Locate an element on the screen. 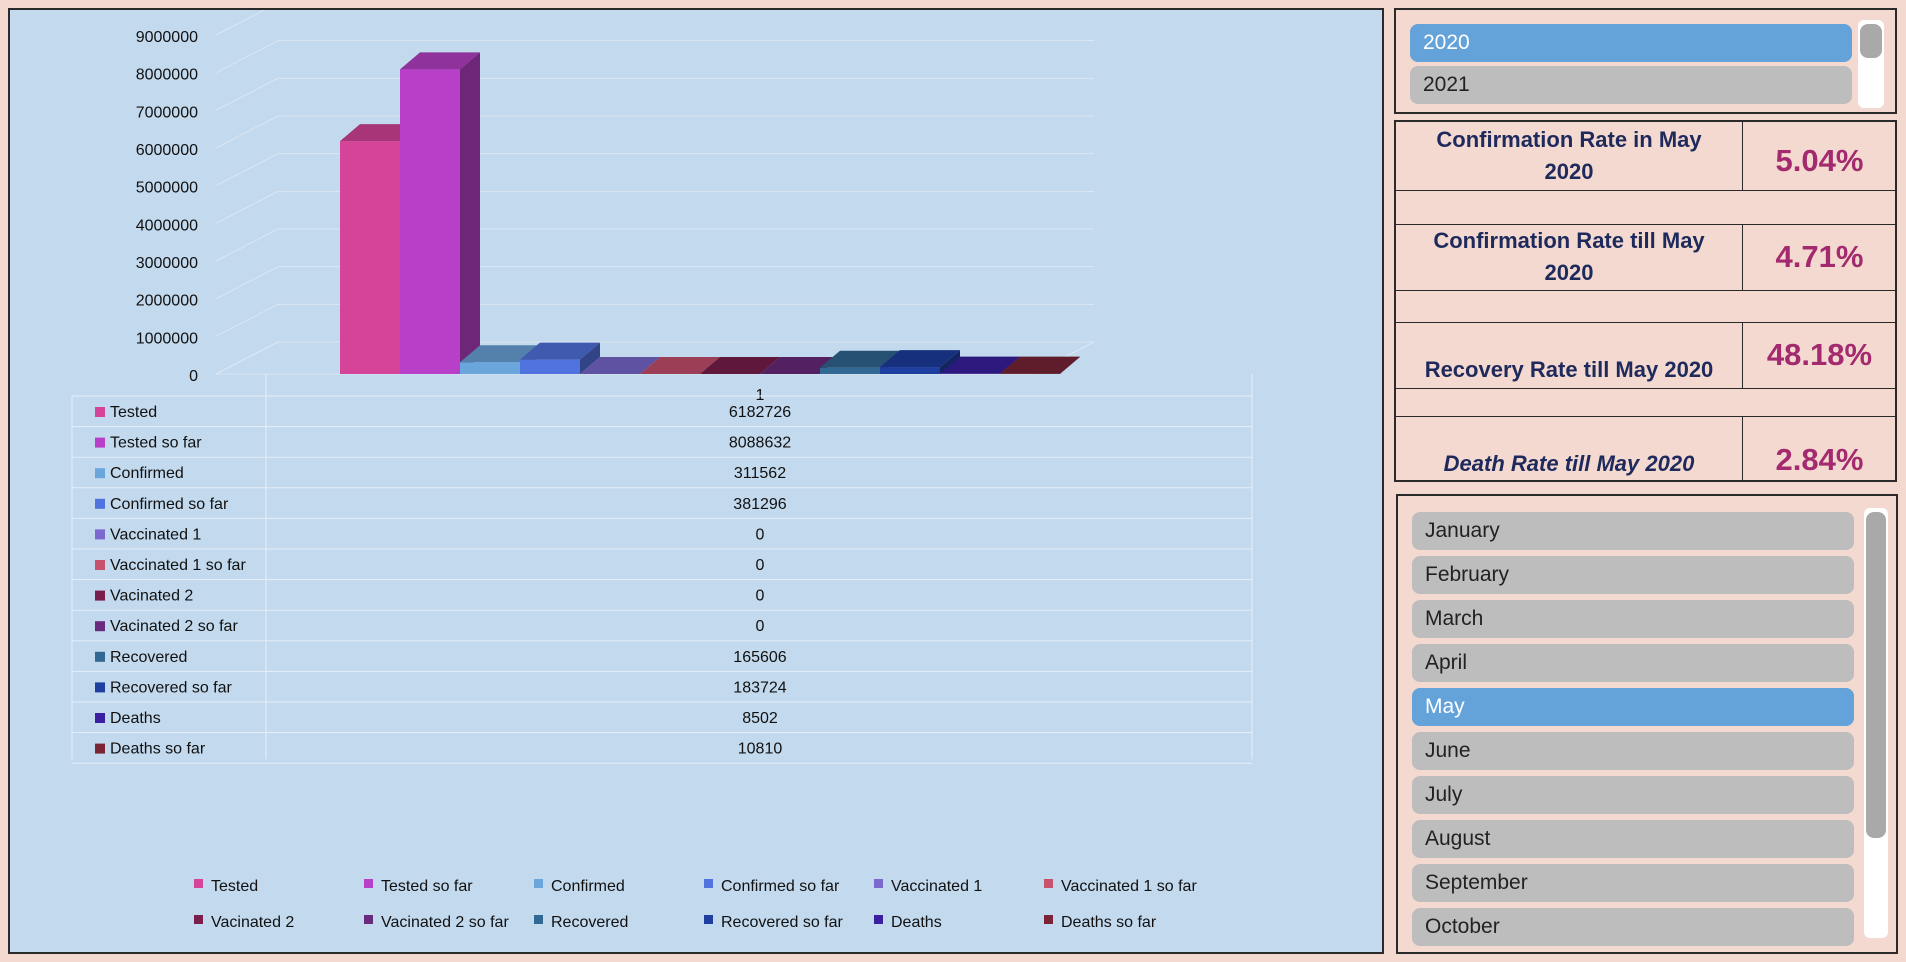 The image size is (1906, 962). legend-label-recovered: Recovered is located at coordinates (589, 922).